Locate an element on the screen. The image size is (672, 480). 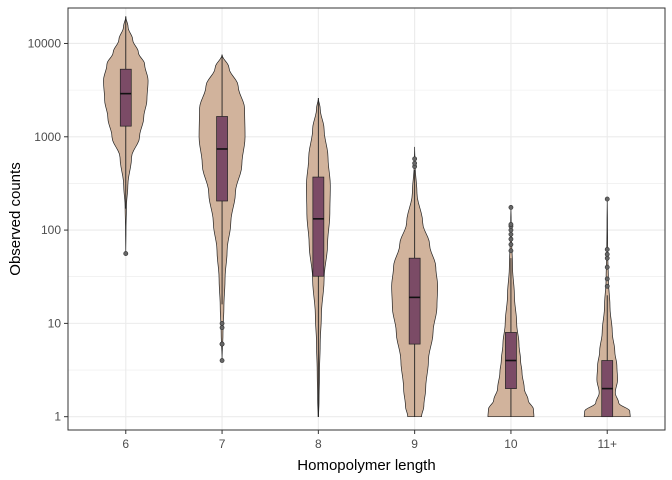
x-tick-label: 8 is located at coordinates (318, 444).